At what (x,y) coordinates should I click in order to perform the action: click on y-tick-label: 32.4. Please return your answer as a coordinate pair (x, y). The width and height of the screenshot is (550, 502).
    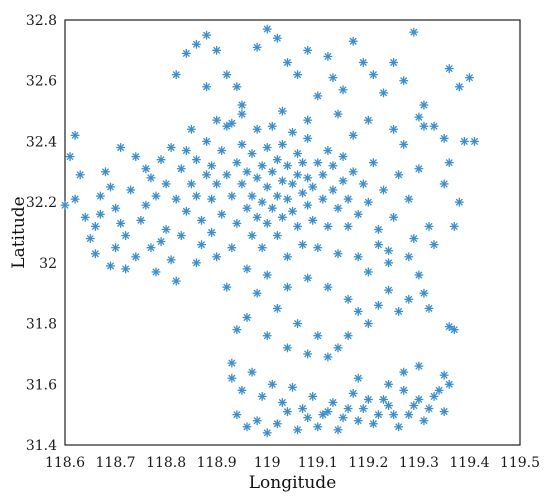
    Looking at the image, I should click on (41, 142).